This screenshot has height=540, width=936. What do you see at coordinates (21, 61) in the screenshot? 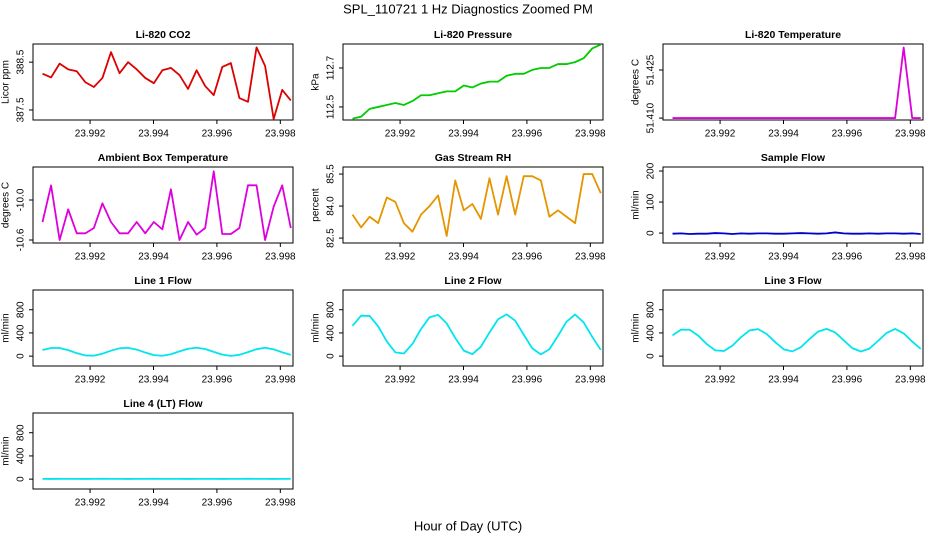
I see `y-tick-label: 388.5` at bounding box center [21, 61].